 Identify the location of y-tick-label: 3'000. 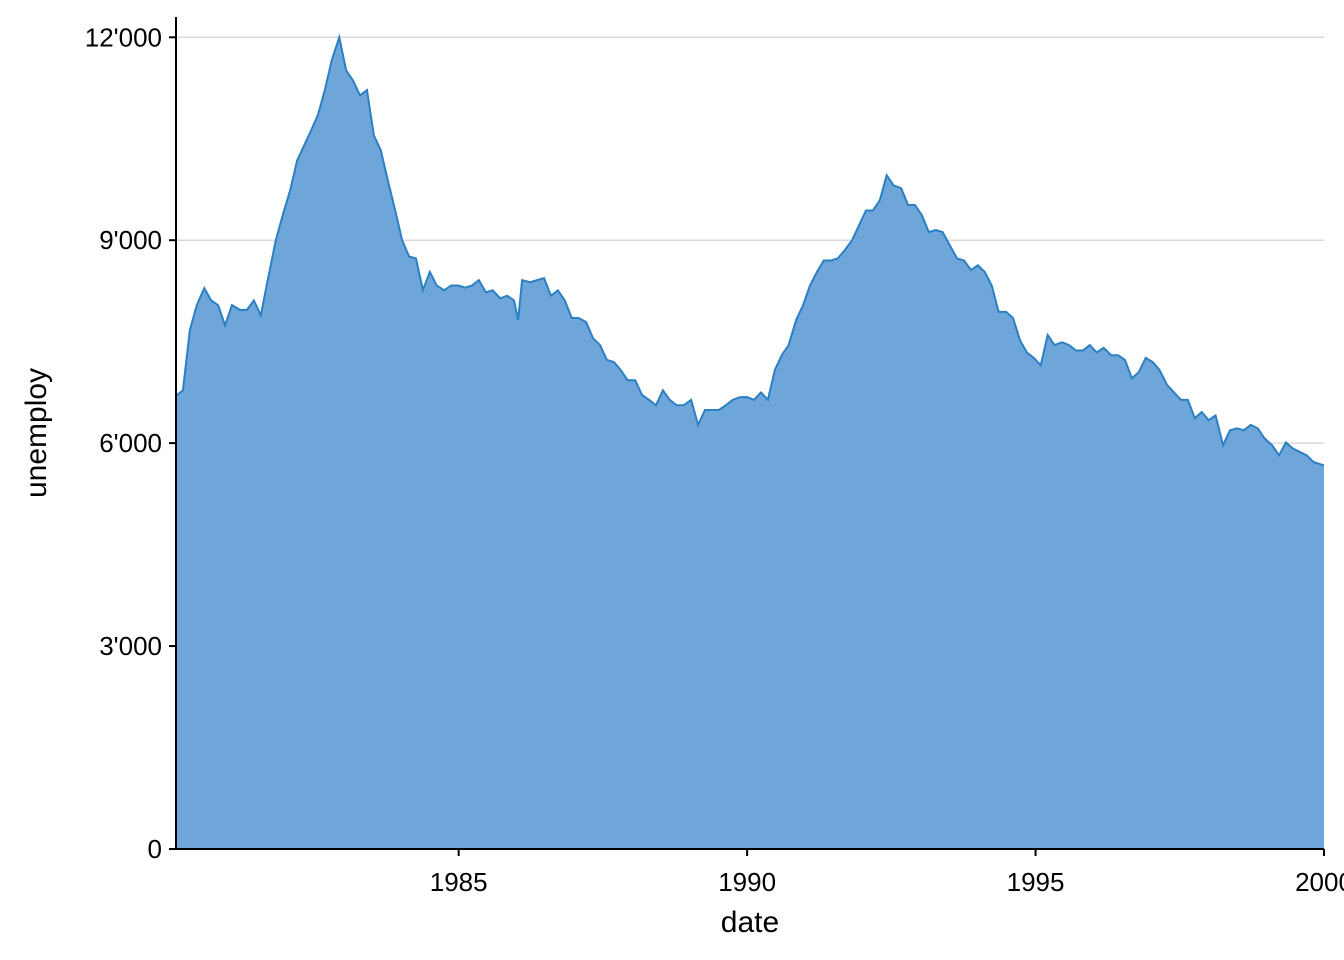
(130, 646).